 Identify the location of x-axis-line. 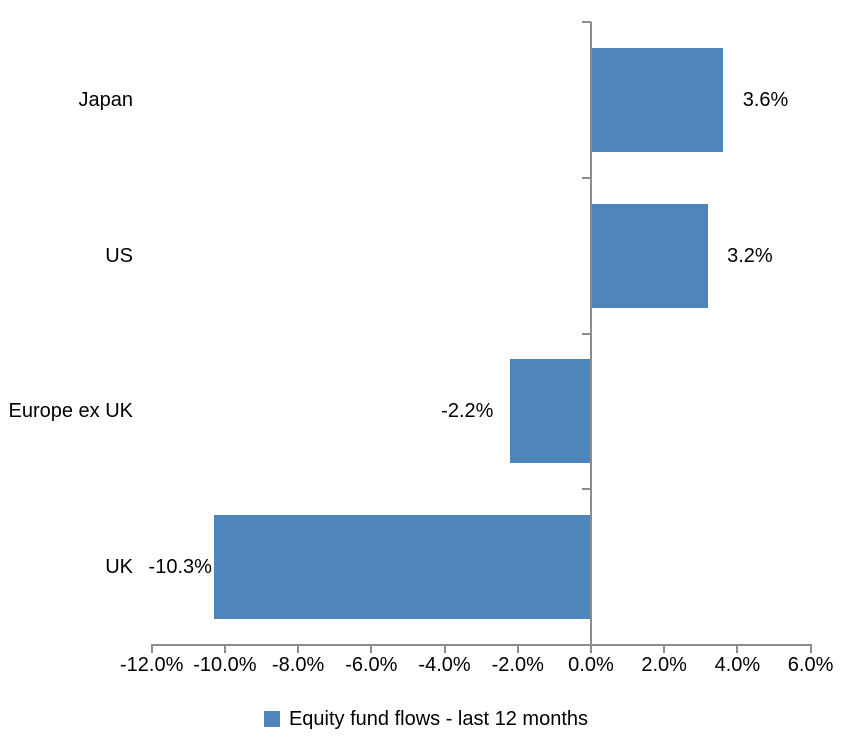
(481, 645).